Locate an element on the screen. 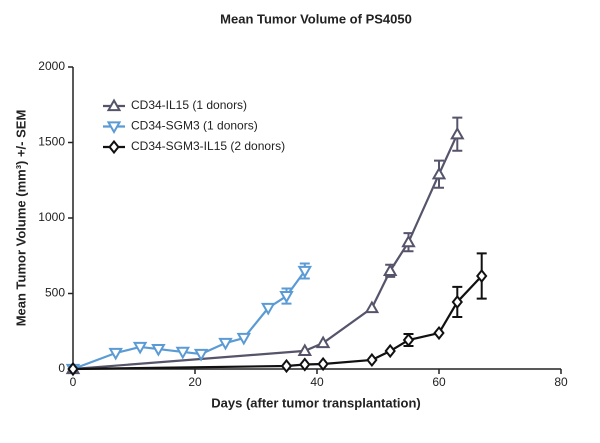 This screenshot has height=443, width=600. x-tick-label: 40 is located at coordinates (317, 382).